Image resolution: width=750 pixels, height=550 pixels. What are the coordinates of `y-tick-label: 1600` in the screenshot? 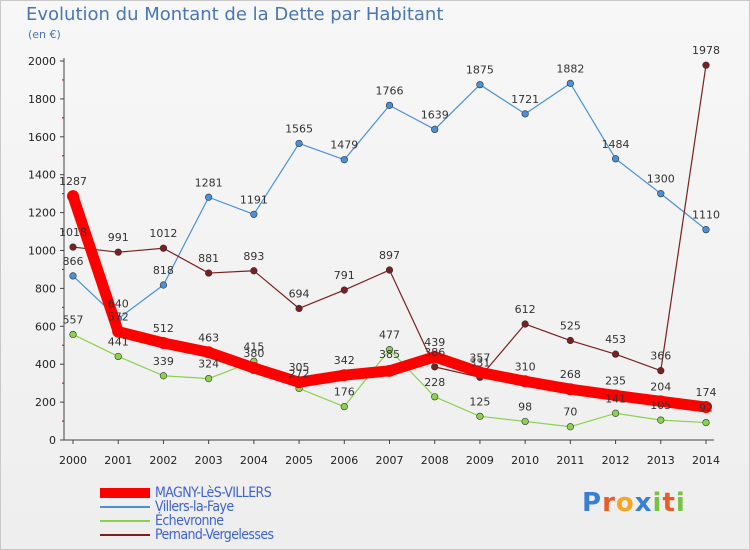 It's located at (42, 137).